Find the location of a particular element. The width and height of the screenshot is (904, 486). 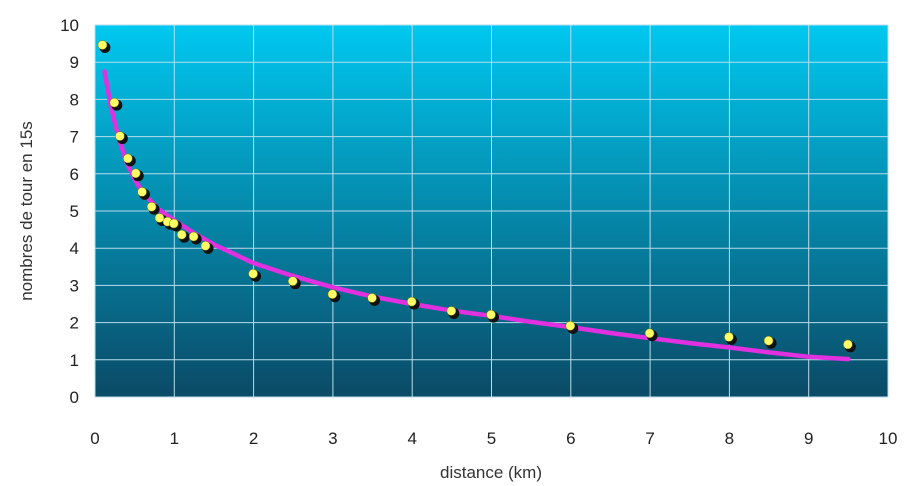

x-tick-label: 3 is located at coordinates (332, 438).